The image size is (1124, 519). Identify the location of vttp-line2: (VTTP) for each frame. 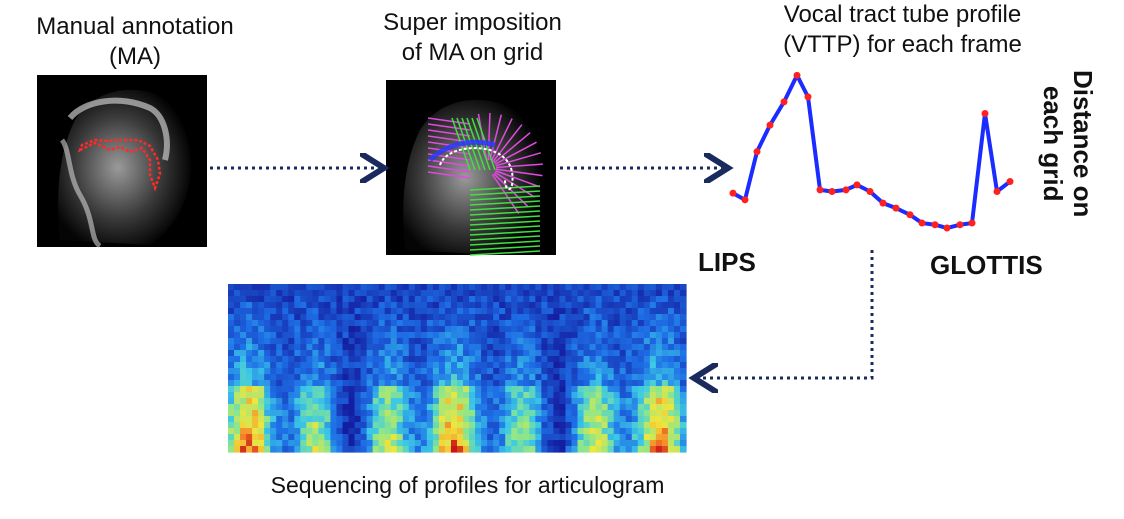
(902, 44).